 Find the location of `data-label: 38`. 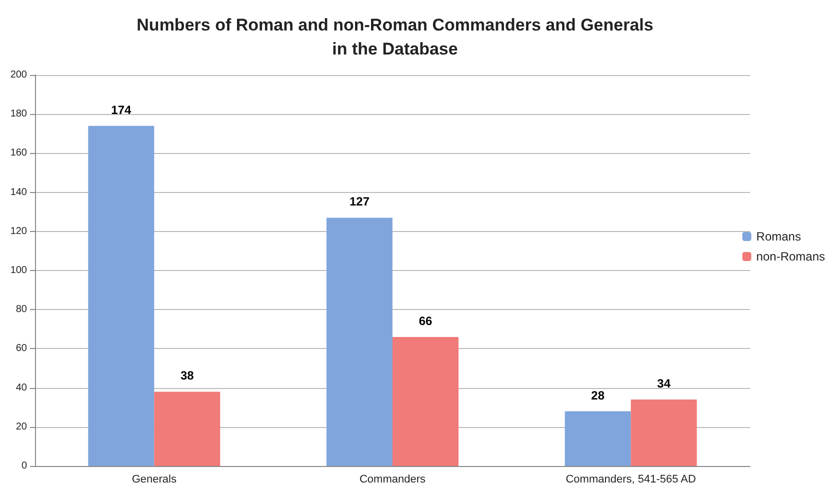

data-label: 38 is located at coordinates (187, 375).